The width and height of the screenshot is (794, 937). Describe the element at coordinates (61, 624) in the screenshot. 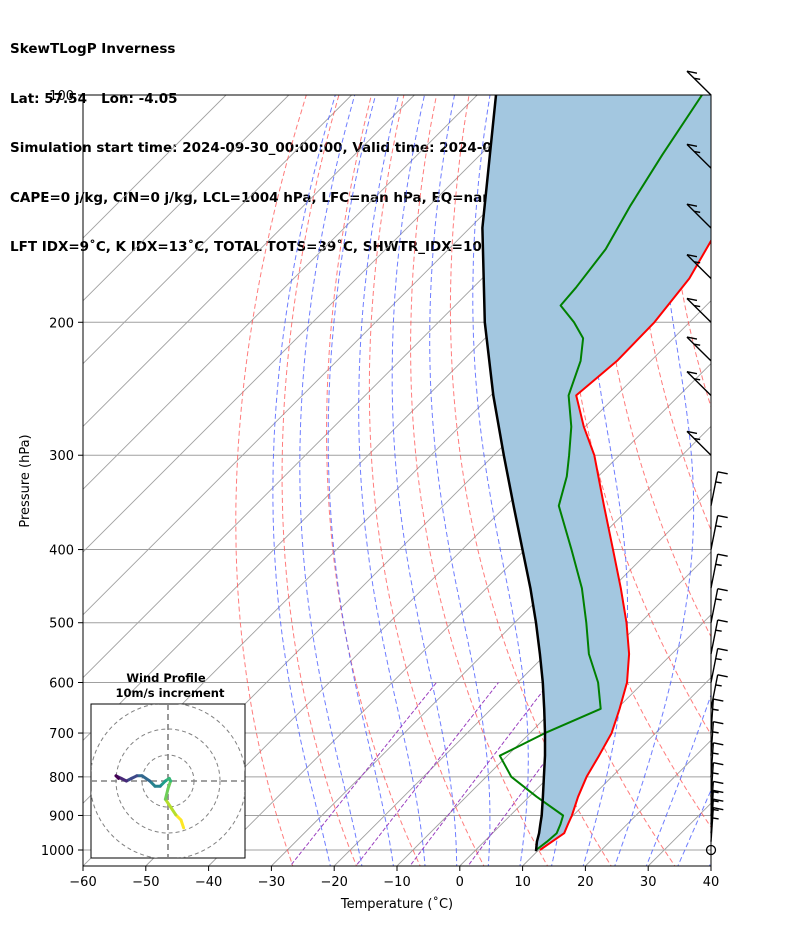

I see `y-tick-label: 500` at that location.